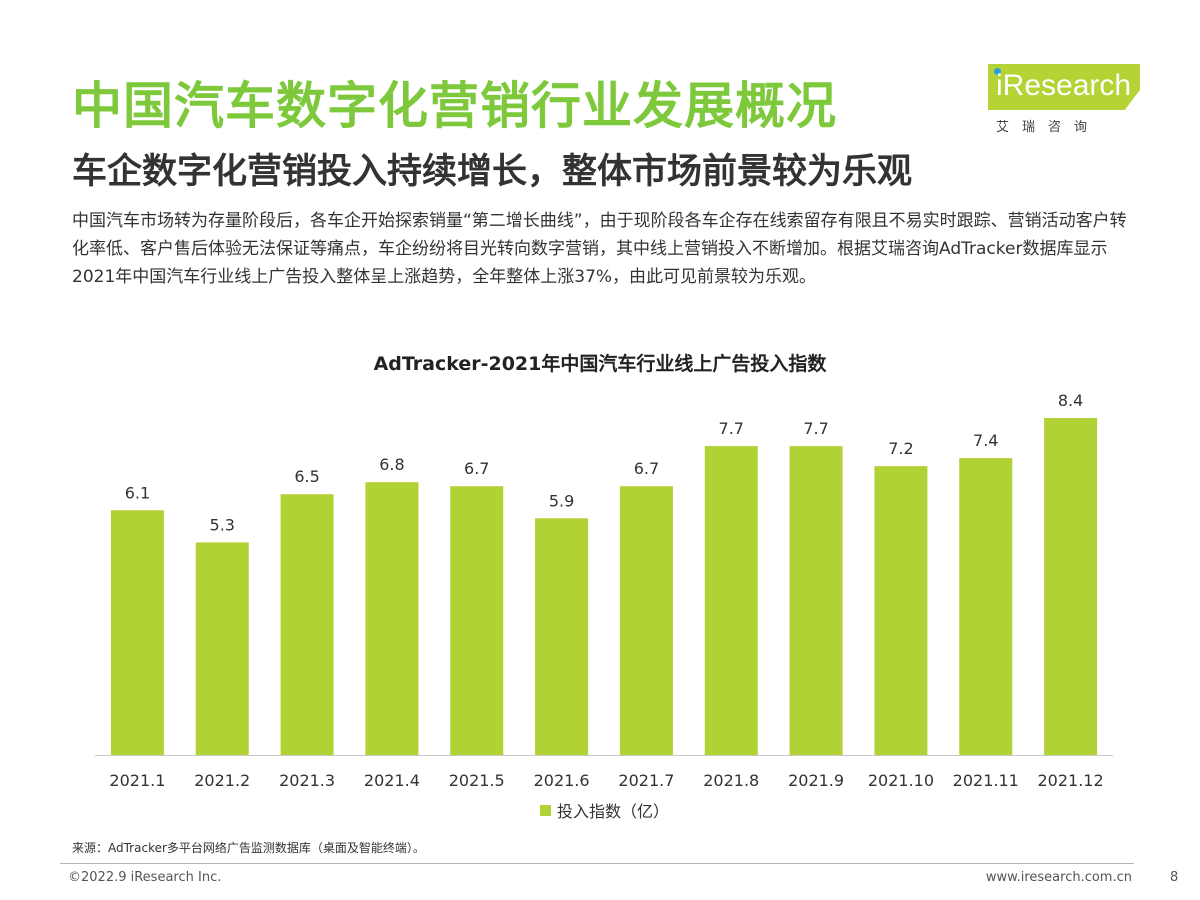 The height and width of the screenshot is (900, 1200). I want to click on bar-2021.2, so click(222, 648).